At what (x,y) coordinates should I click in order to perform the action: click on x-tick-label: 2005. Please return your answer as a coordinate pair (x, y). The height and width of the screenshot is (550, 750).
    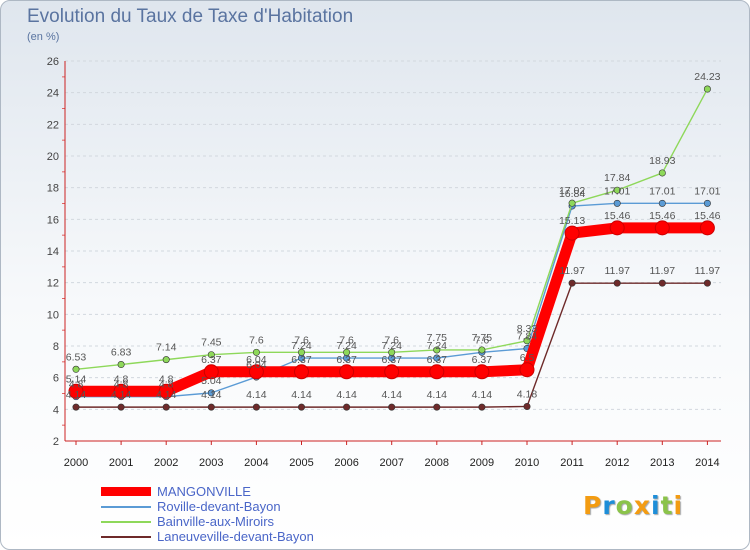
    Looking at the image, I should click on (301, 463).